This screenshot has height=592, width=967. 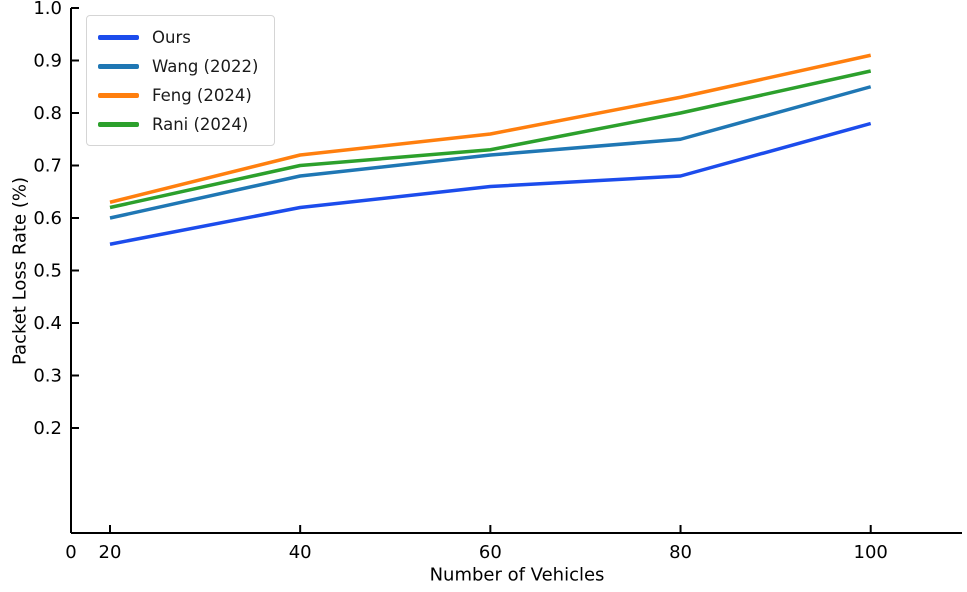 What do you see at coordinates (20, 271) in the screenshot?
I see `y-axis-label: Packet Loss Rate (%)` at bounding box center [20, 271].